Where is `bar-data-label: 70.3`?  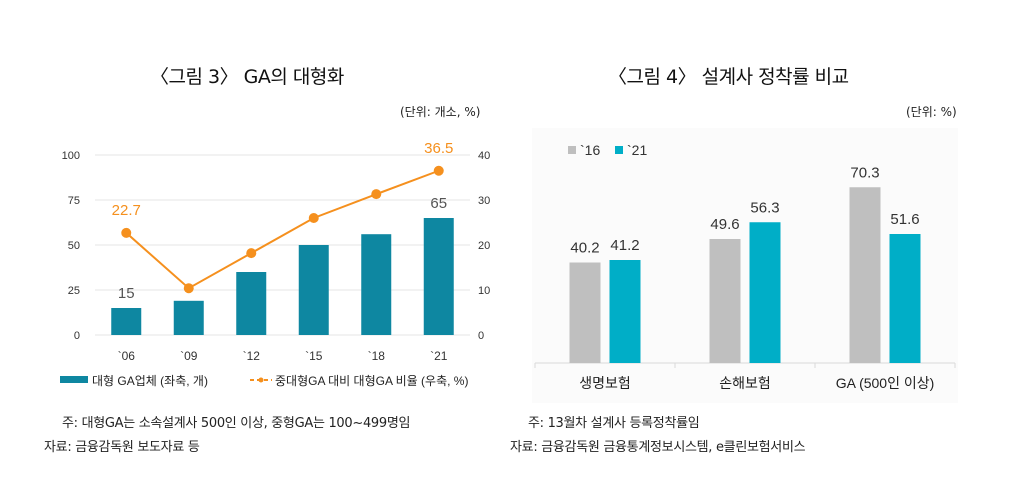 bar-data-label: 70.3 is located at coordinates (864, 172).